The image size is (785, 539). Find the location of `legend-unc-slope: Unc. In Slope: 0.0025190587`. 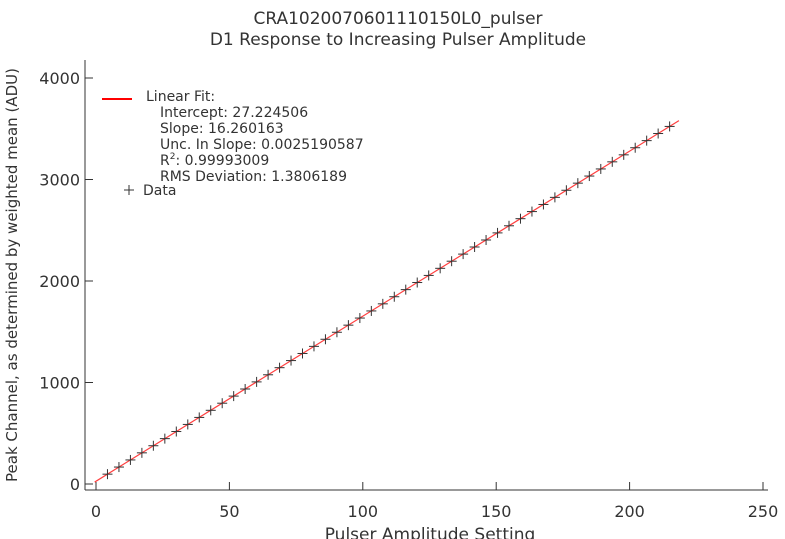

legend-unc-slope: Unc. In Slope: 0.0025190587 is located at coordinates (262, 145).